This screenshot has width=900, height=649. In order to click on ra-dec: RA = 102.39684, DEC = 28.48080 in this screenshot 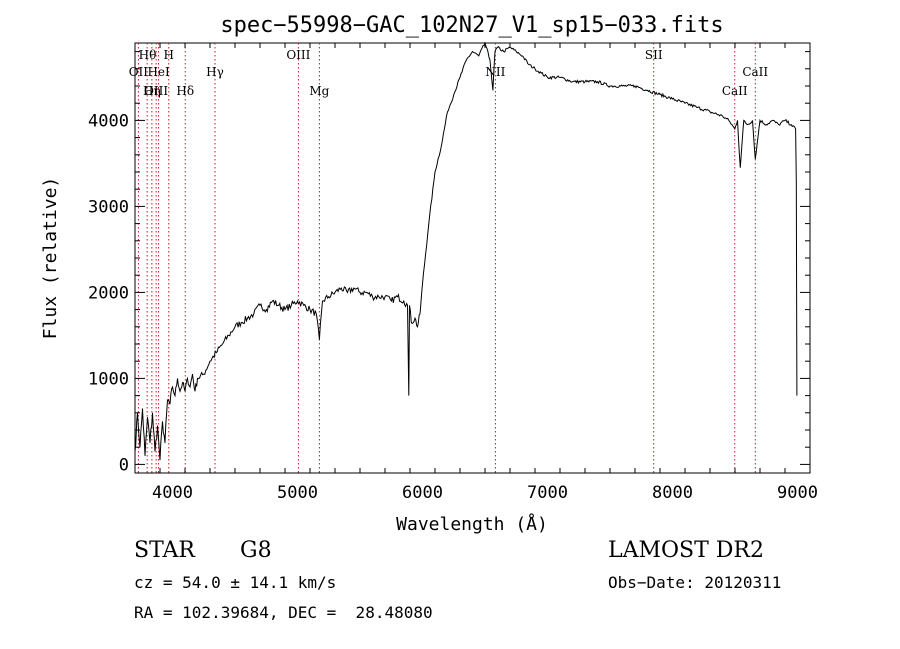, I will do `click(283, 612)`.